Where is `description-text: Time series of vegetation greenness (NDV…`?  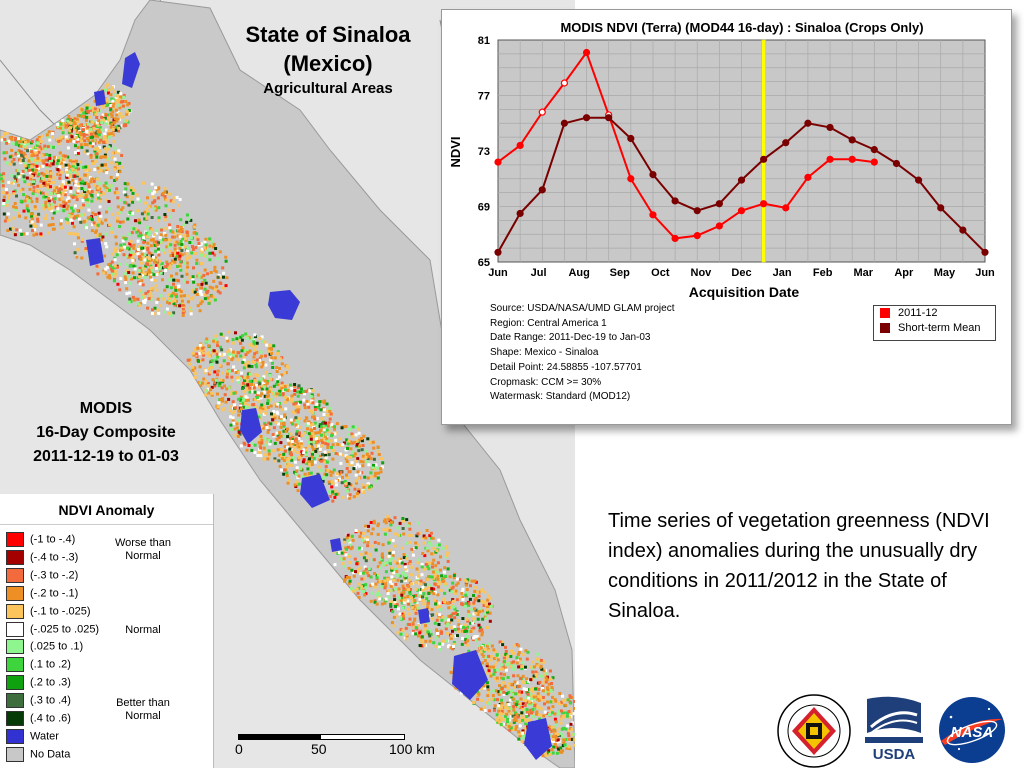 description-text: Time series of vegetation greenness (NDV… is located at coordinates (799, 566).